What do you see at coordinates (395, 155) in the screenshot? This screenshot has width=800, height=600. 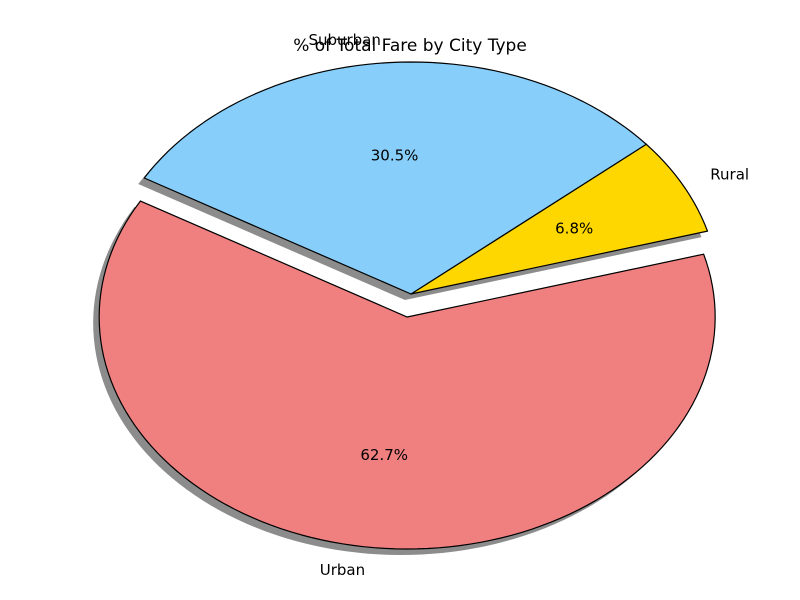 I see `slice-value-label-suburban: 30.5%` at bounding box center [395, 155].